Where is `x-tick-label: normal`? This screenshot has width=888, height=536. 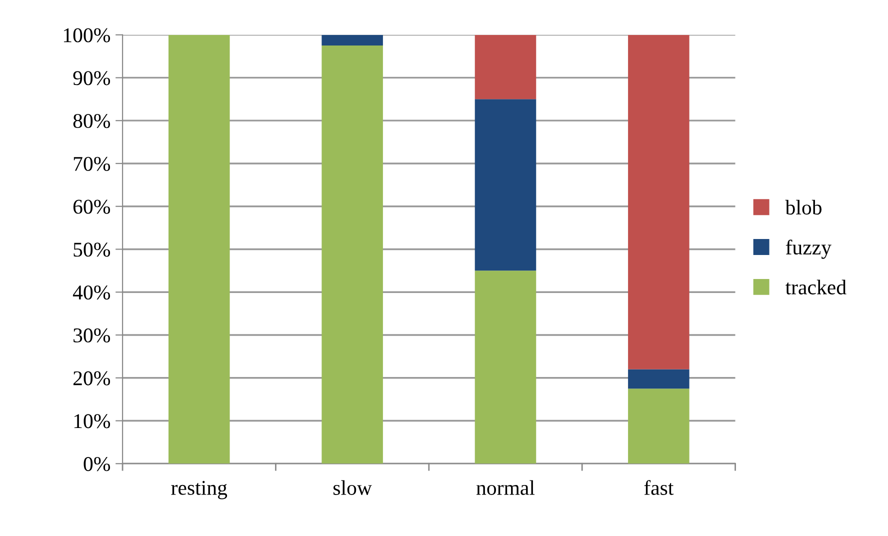 x-tick-label: normal is located at coordinates (505, 487).